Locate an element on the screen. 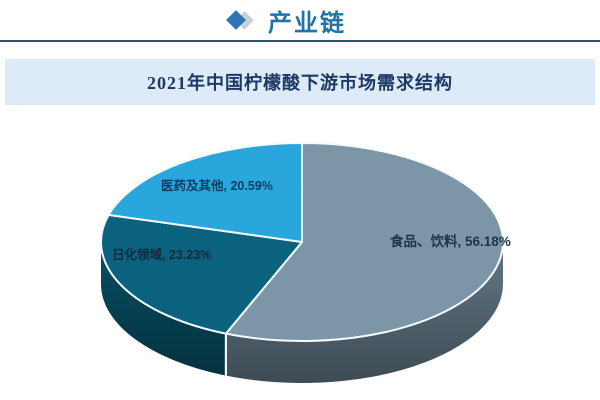 The image size is (600, 400). slice-label-pharma-others: 医药及其他, 20.59% is located at coordinates (217, 186).